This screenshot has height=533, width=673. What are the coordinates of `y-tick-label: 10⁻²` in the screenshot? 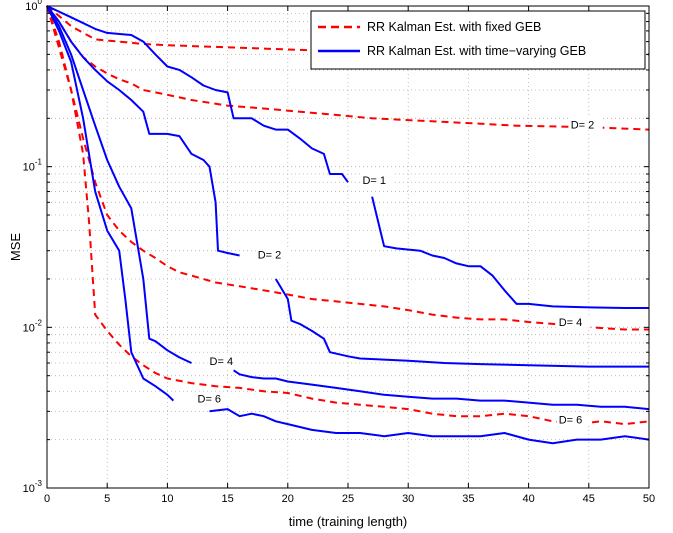 It's located at (33, 326).